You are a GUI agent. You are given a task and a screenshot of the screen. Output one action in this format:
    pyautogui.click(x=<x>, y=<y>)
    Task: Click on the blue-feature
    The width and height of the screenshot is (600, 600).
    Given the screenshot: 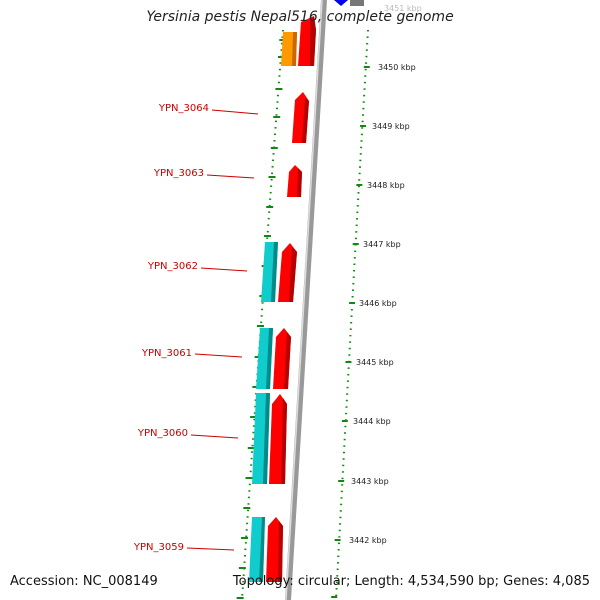 What is the action you would take?
    pyautogui.click(x=341, y=3)
    